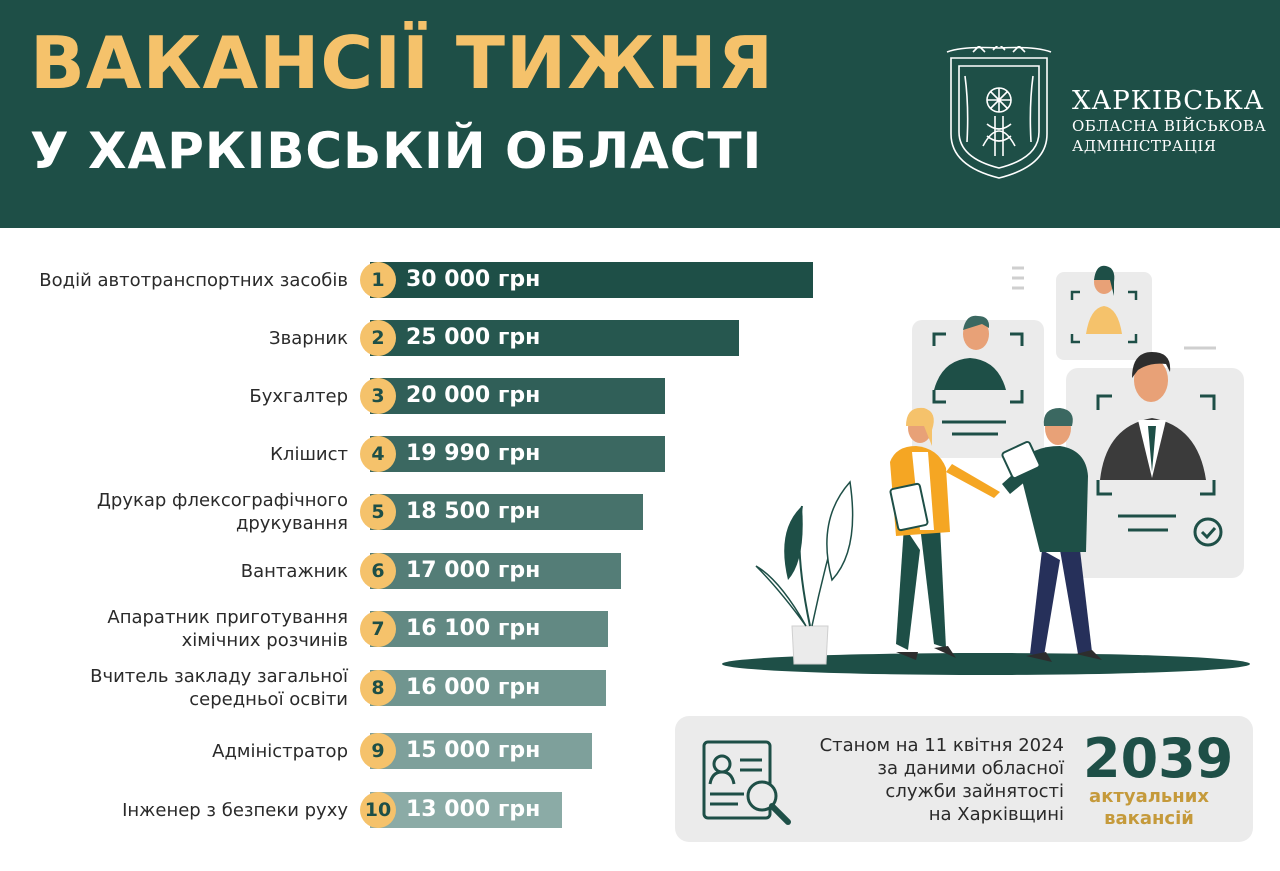  Describe the element at coordinates (378, 454) in the screenshot. I see `rank-badge: 4` at that location.